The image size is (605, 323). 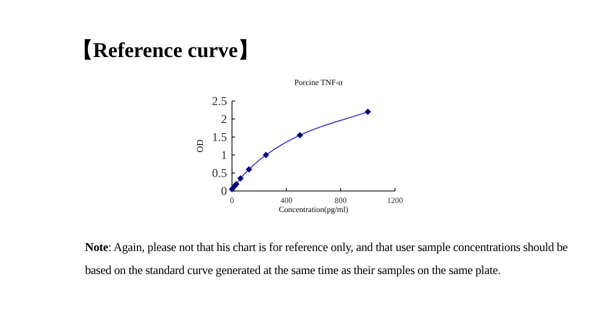 I want to click on x-tick-label: 1200, so click(x=395, y=200).